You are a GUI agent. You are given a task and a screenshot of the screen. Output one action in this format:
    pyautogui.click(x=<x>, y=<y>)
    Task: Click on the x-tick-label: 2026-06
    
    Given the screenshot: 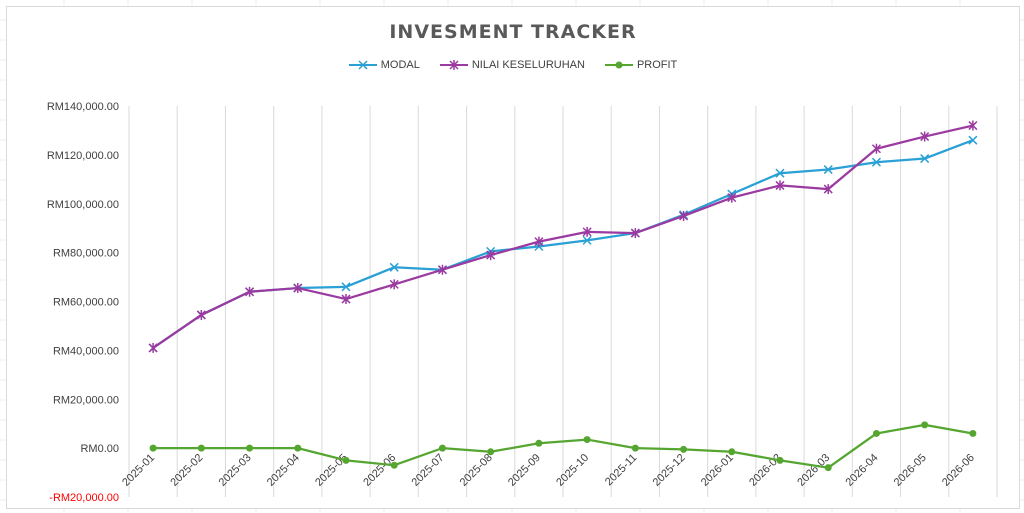 What is the action you would take?
    pyautogui.click(x=958, y=470)
    